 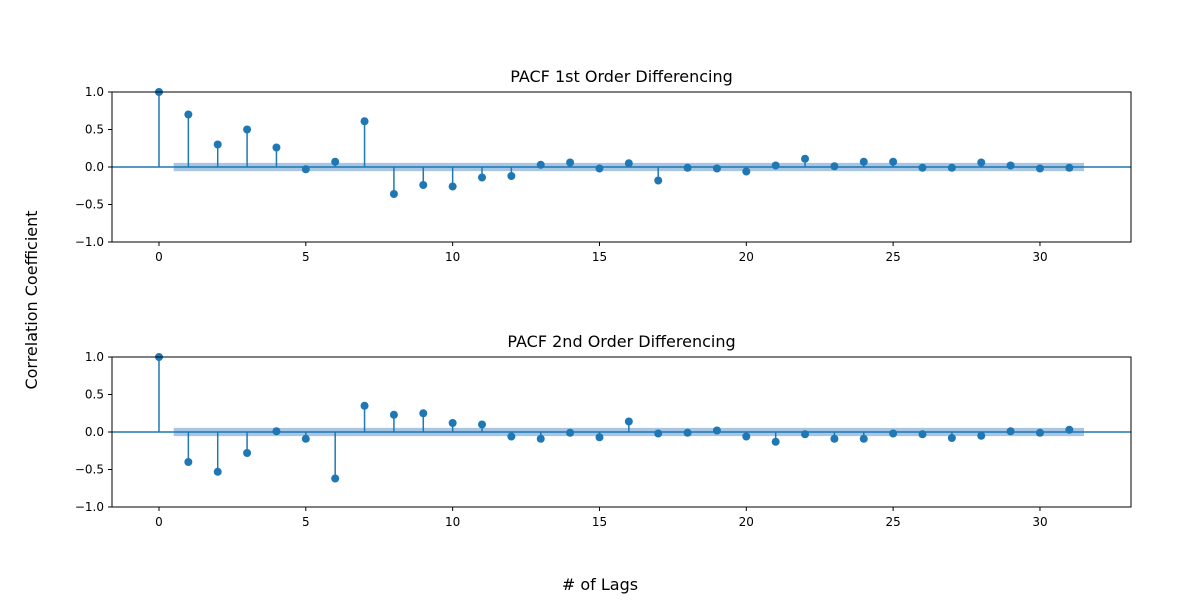 I want to click on y-axis-label: Correlation Coefficient, so click(x=31, y=299).